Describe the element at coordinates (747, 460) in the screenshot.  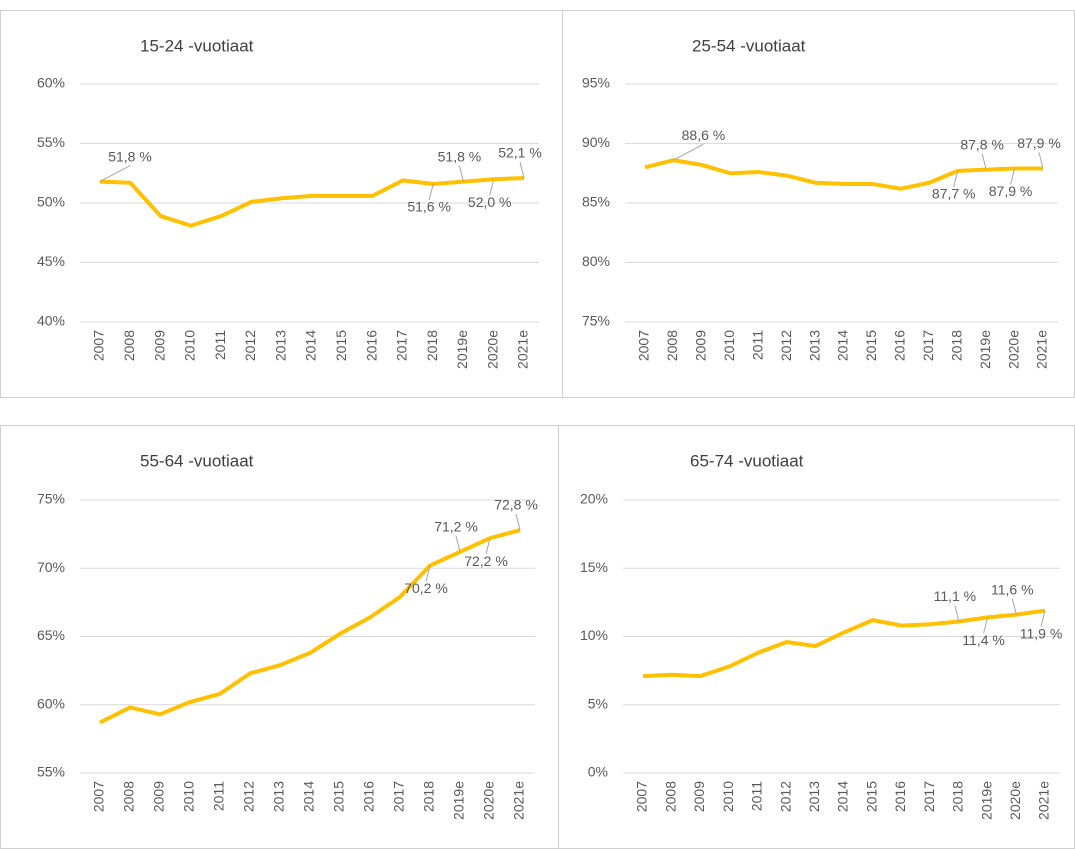
I see `chart-title: 65-74 -vuotiaat` at that location.